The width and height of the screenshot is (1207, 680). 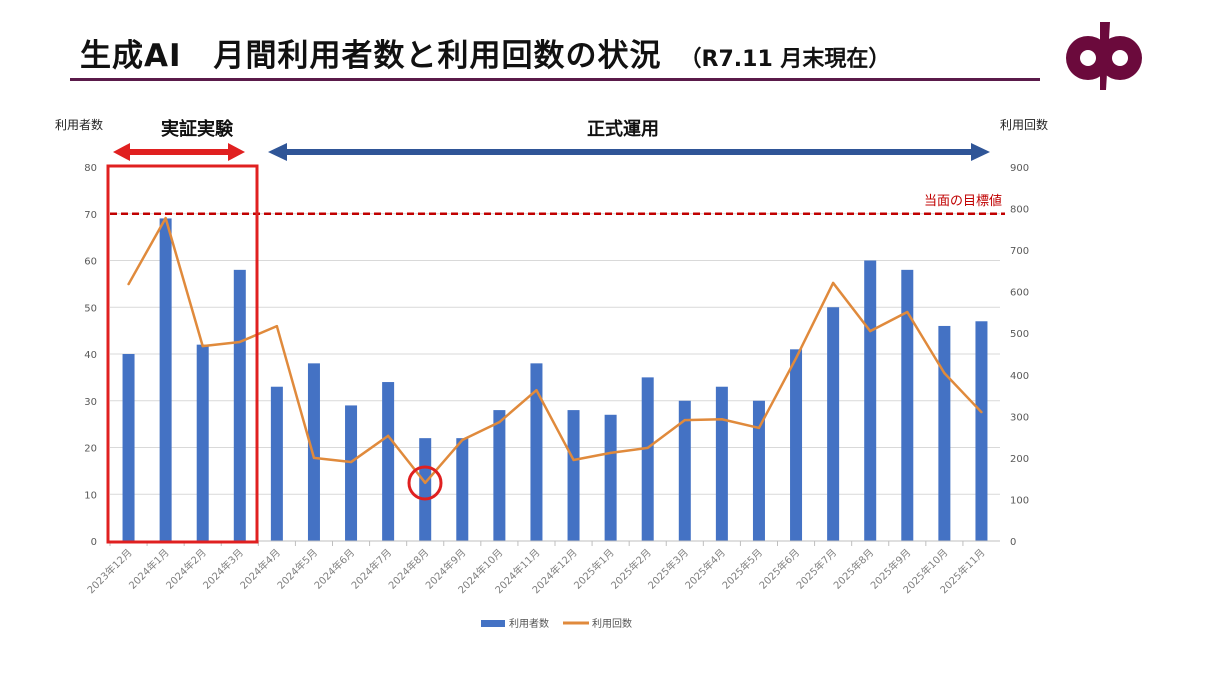 What do you see at coordinates (629, 152) in the screenshot?
I see `production-arrow` at bounding box center [629, 152].